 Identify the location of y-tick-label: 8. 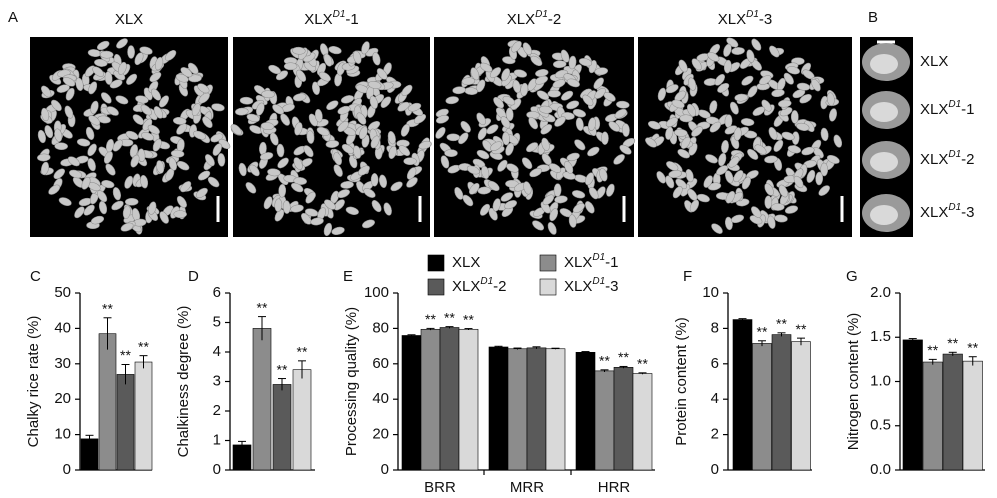
(715, 327).